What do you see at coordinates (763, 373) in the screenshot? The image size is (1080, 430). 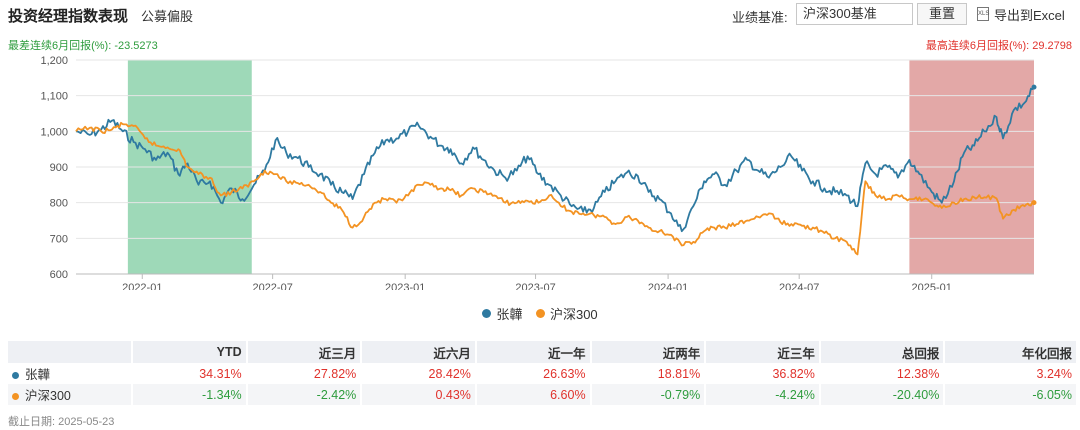 I see `table-cell: 36.82%` at bounding box center [763, 373].